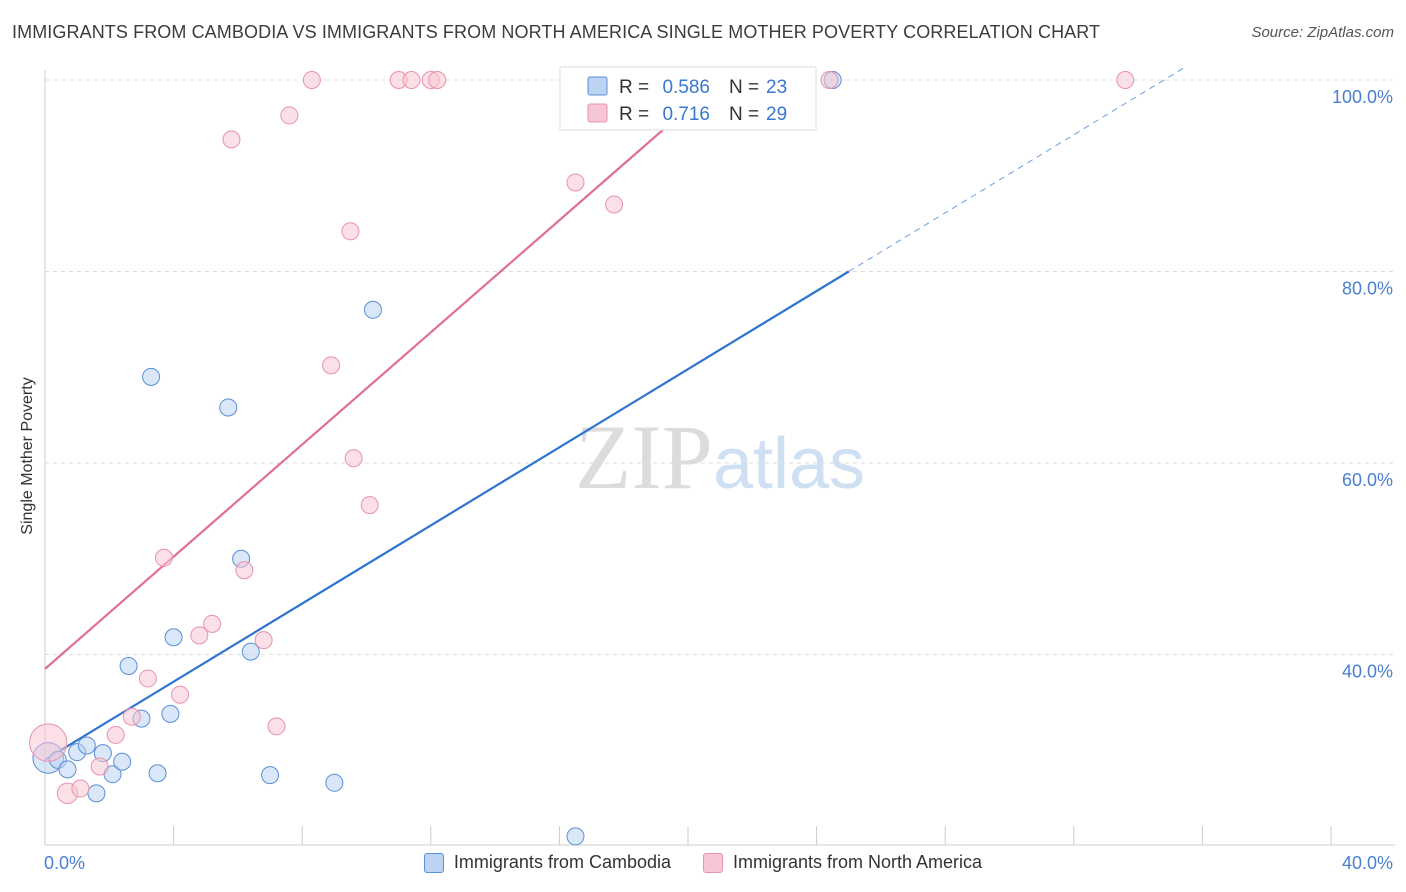 The width and height of the screenshot is (1406, 892). I want to click on legend-label-cambodia: Immigrants from Cambodia, so click(562, 862).